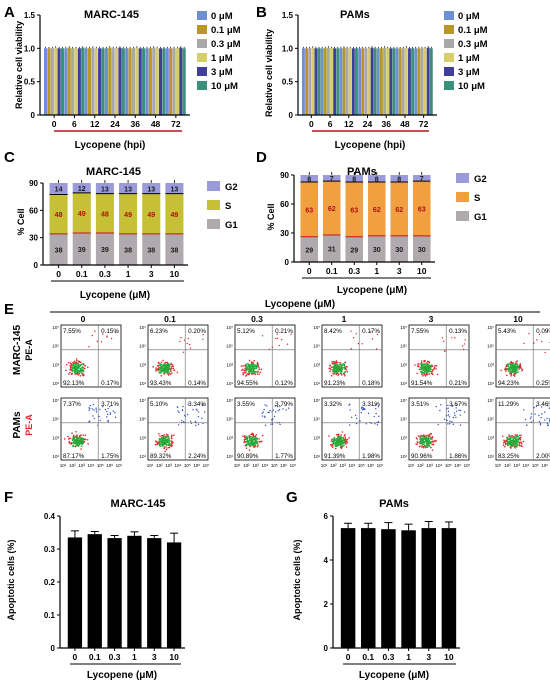 This screenshot has width=550, height=685. Describe the element at coordinates (429, 588) in the screenshot. I see `panel-g-bar` at that location.